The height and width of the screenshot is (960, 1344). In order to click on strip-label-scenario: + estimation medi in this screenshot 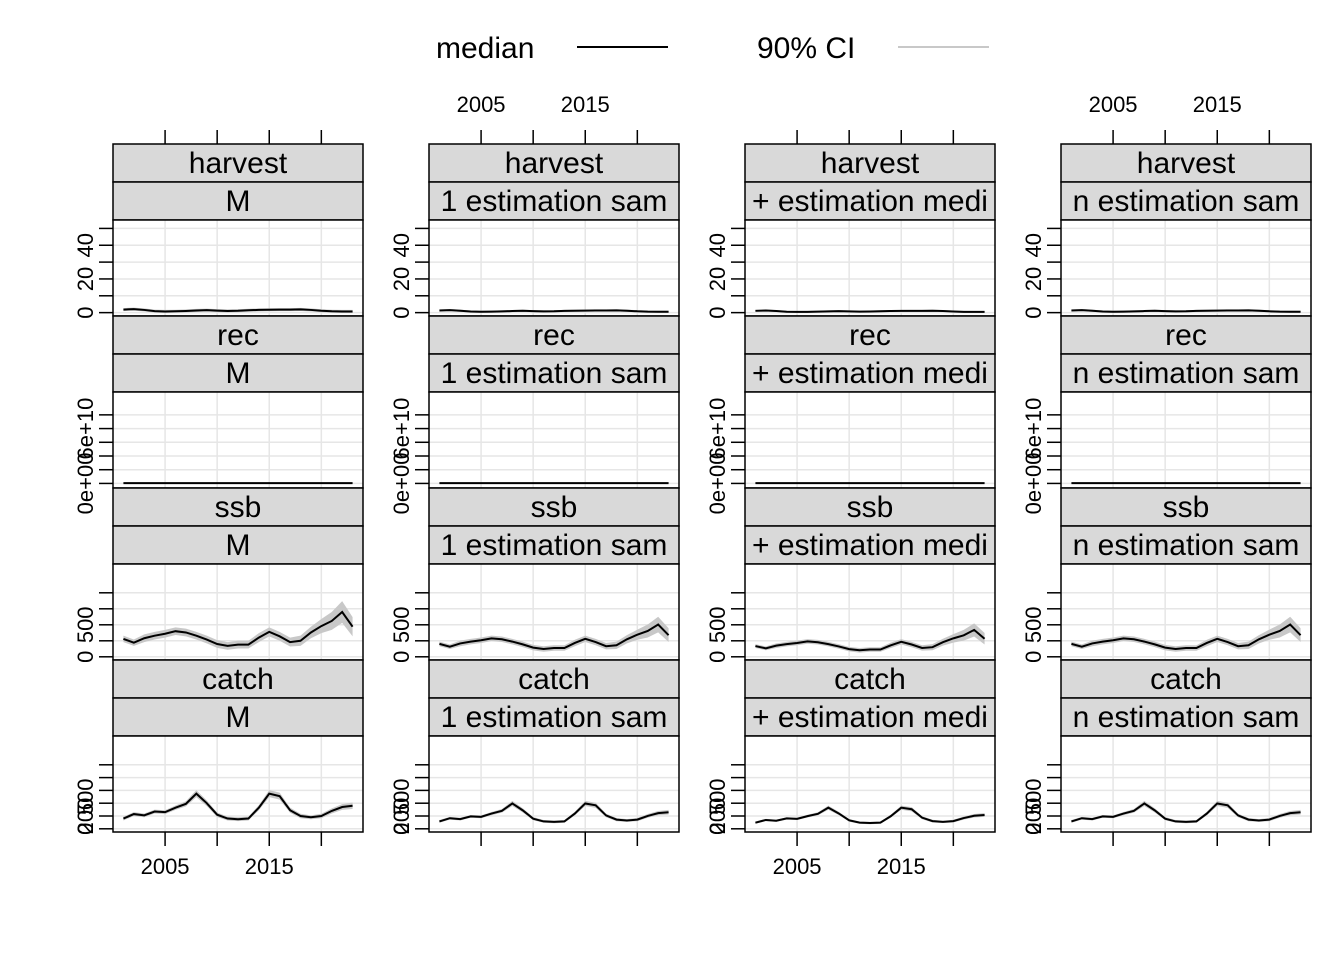, I will do `click(870, 373)`.